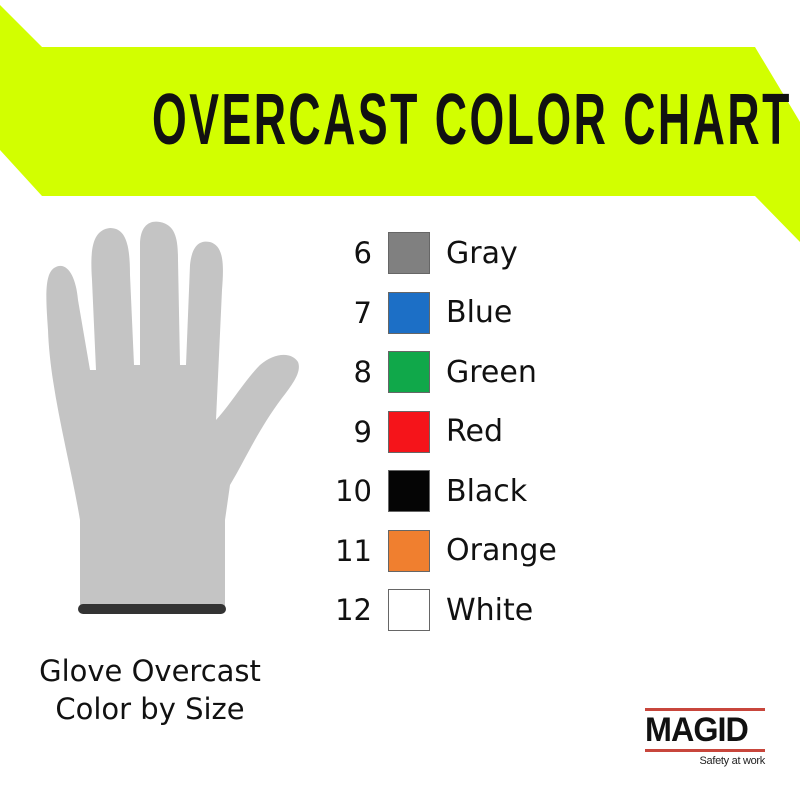 The image size is (800, 800). What do you see at coordinates (150, 671) in the screenshot?
I see `caption-line-1: Glove Overcast` at bounding box center [150, 671].